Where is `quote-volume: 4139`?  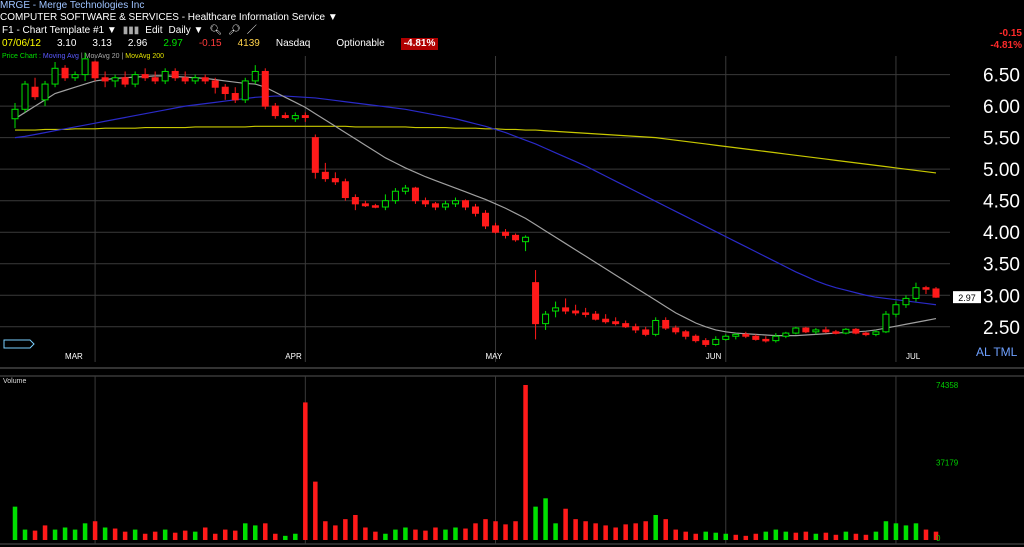 quote-volume: 4139 is located at coordinates (248, 43).